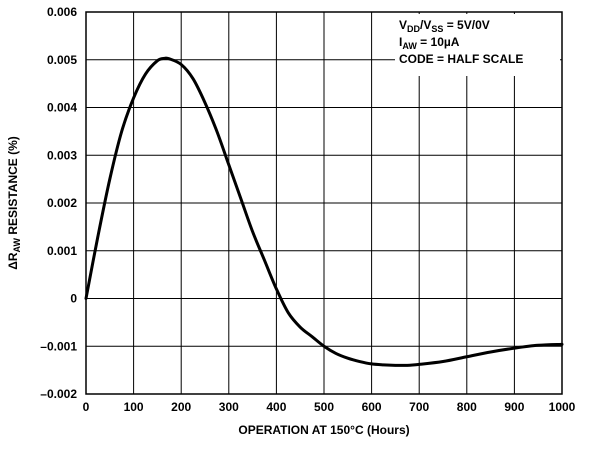 The width and height of the screenshot is (594, 454). Describe the element at coordinates (58, 394) in the screenshot. I see `y-tick-label: –0.002` at that location.